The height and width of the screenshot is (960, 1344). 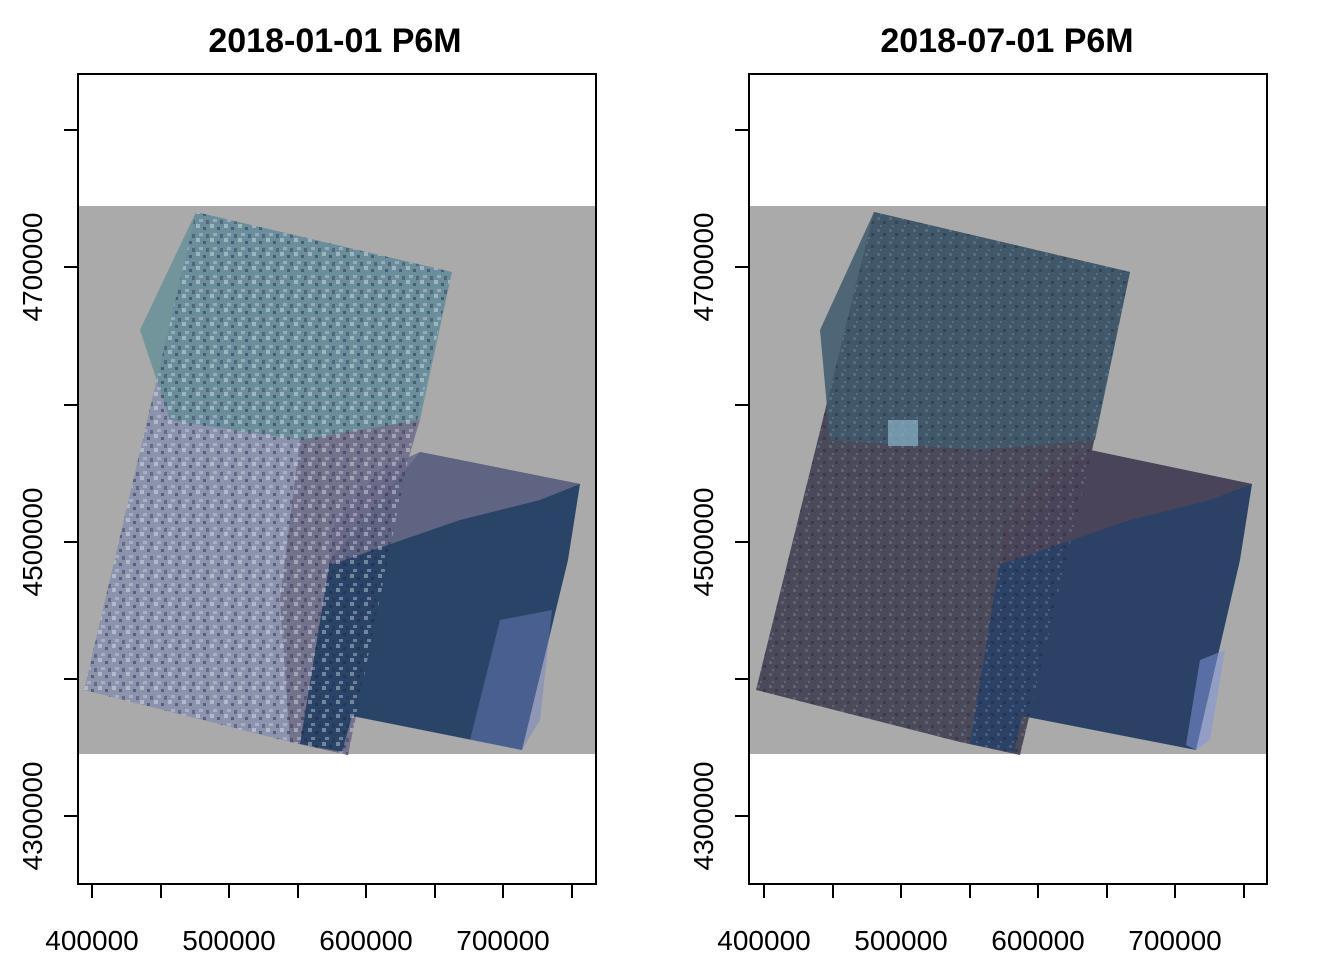 What do you see at coordinates (32, 266) in the screenshot?
I see `panel-1-y-tick-label: 4700000` at bounding box center [32, 266].